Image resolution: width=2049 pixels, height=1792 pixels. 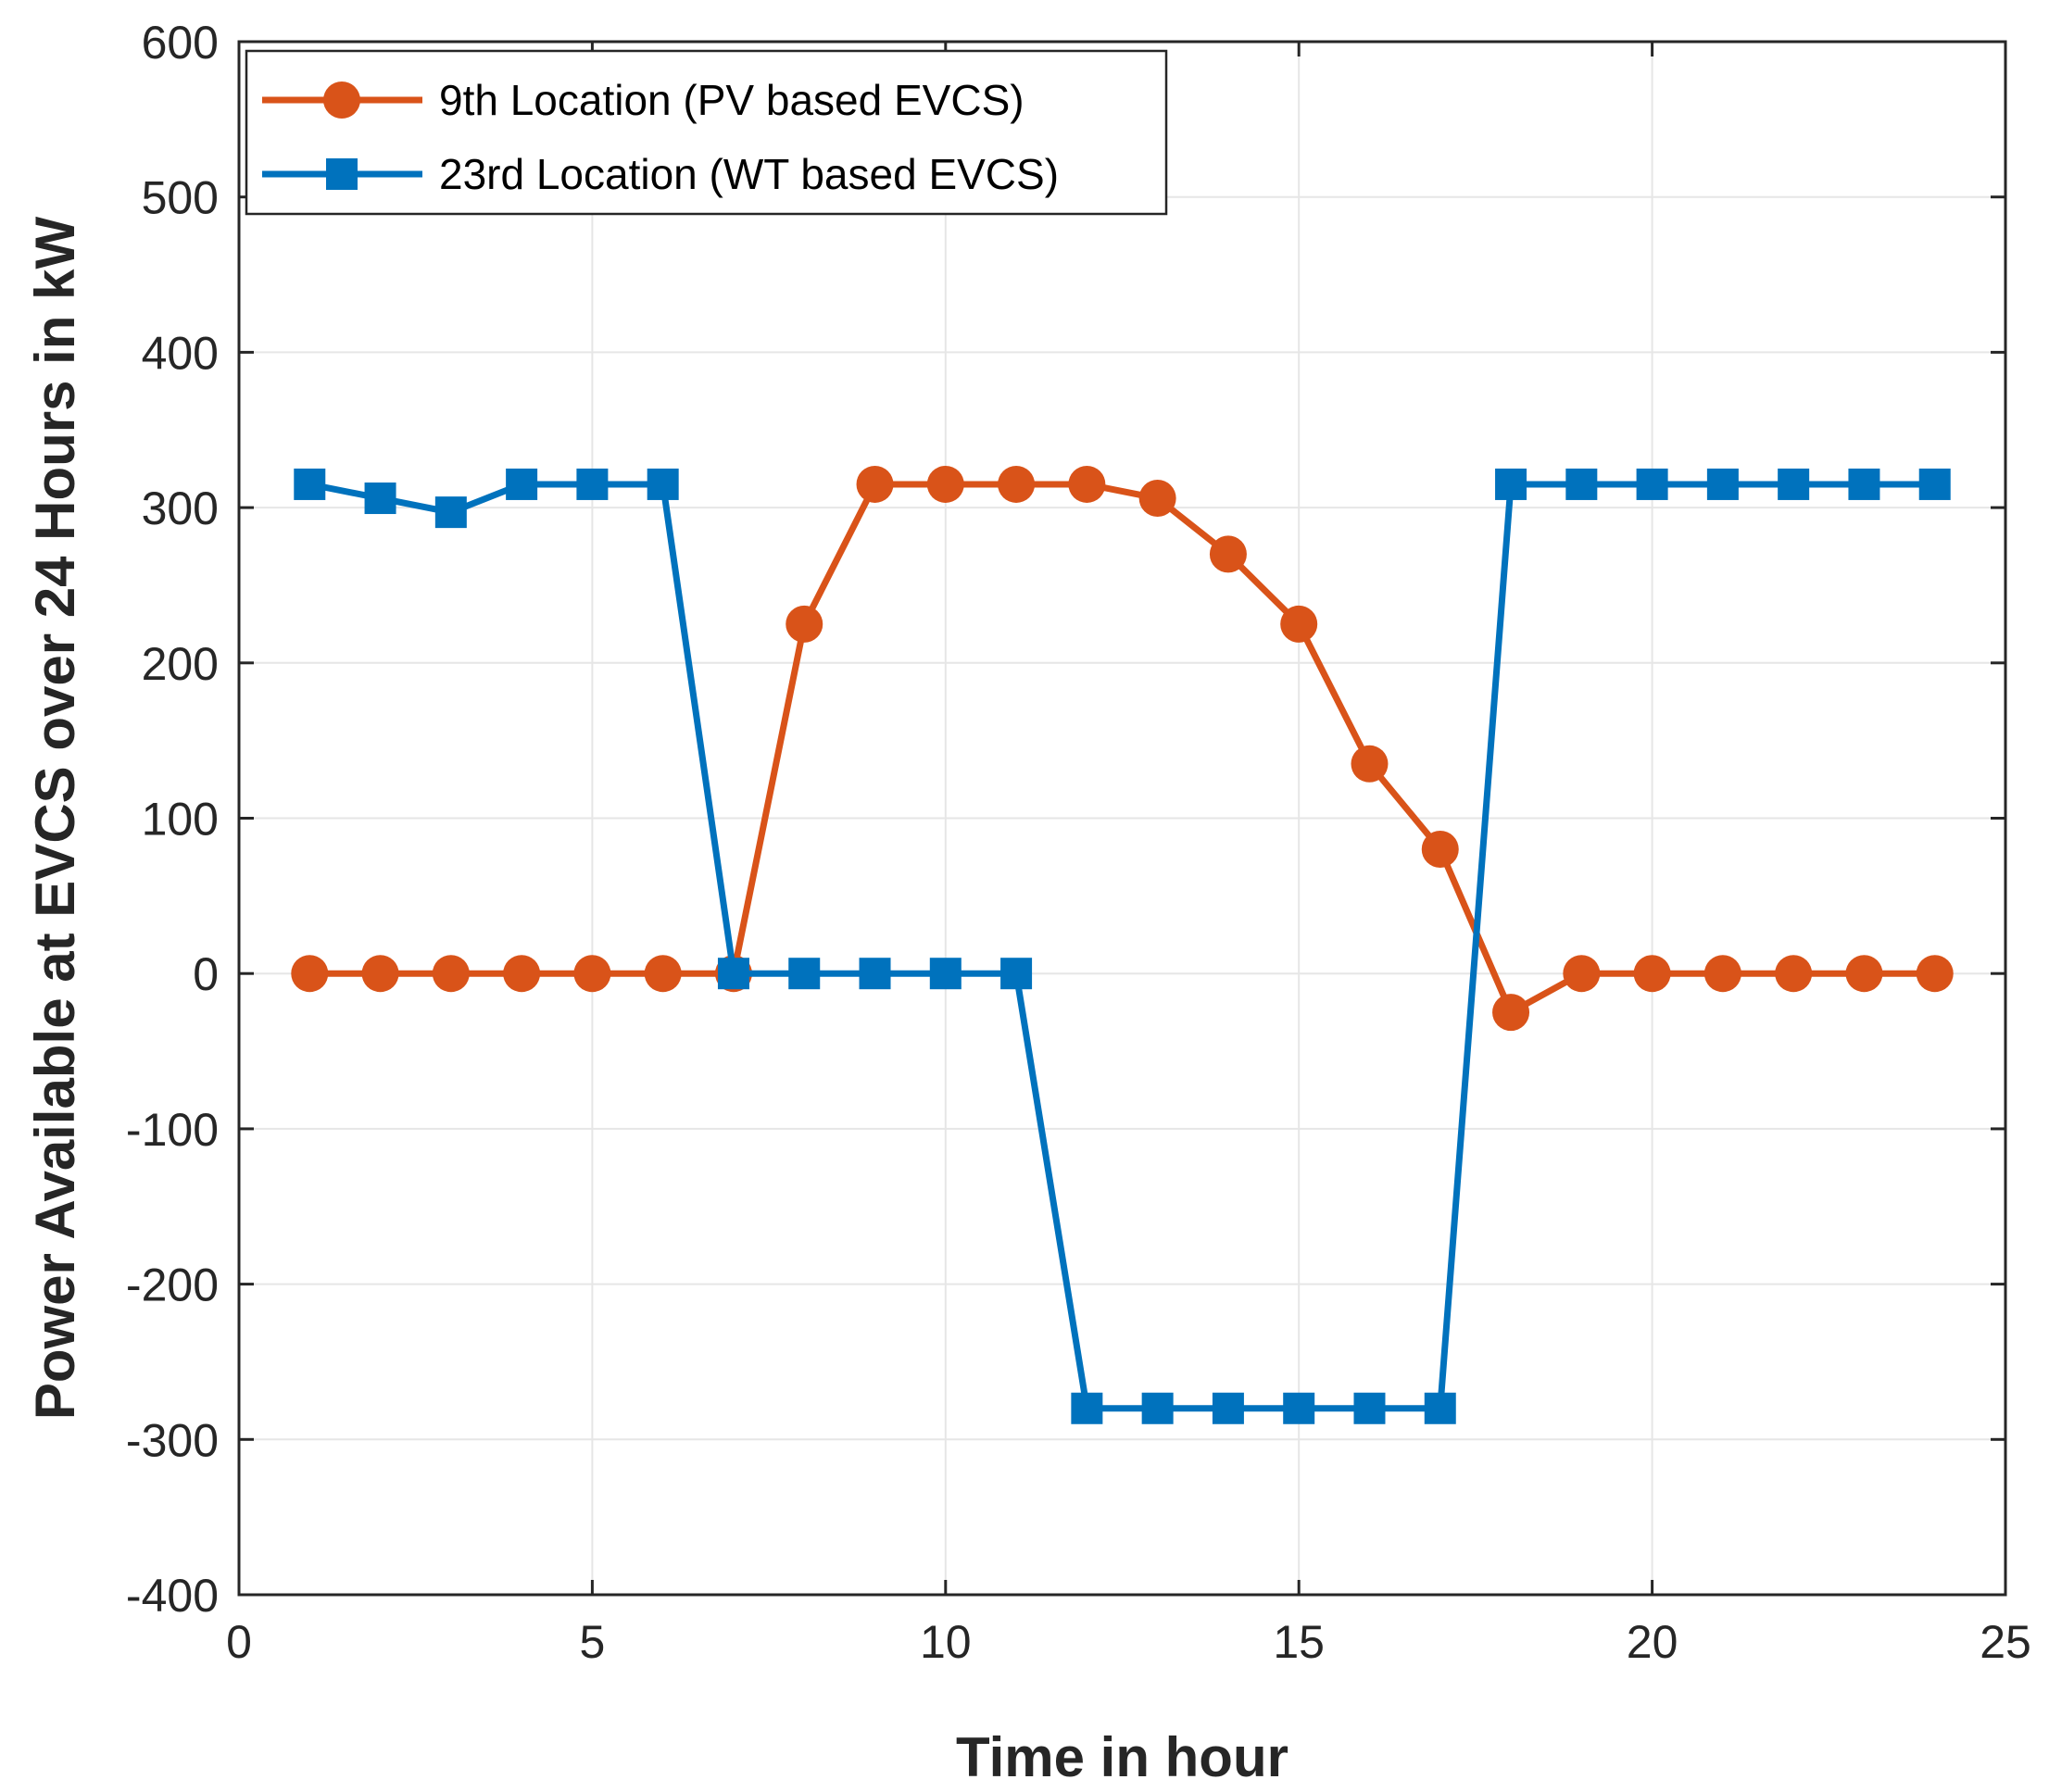 I want to click on y-tick-label: 200, so click(x=180, y=664).